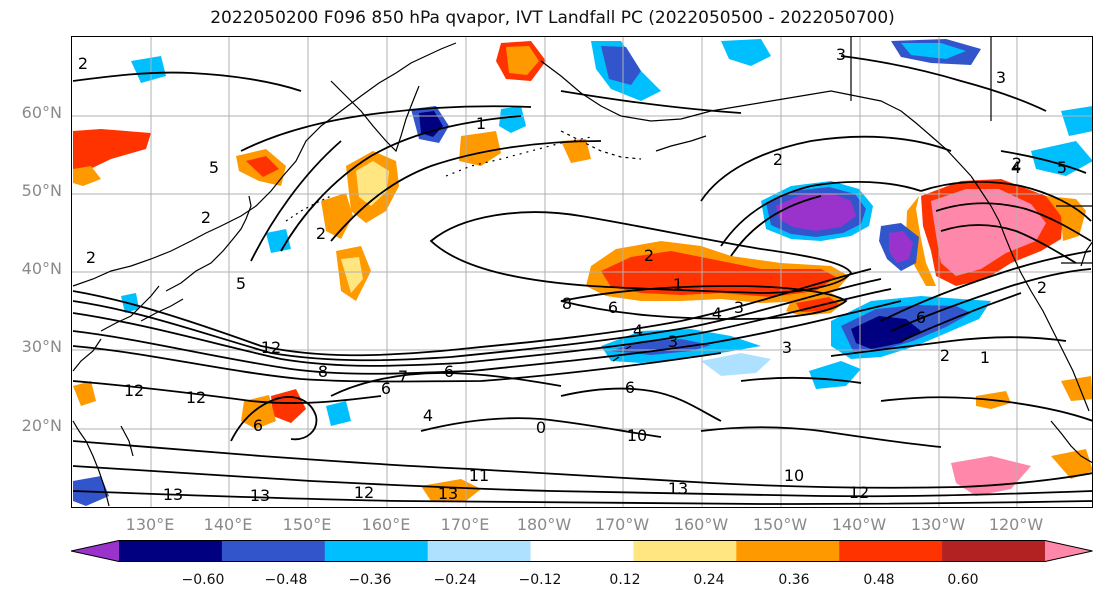 The width and height of the screenshot is (1105, 601). I want to click on colorbar-tick: 0.36, so click(794, 580).